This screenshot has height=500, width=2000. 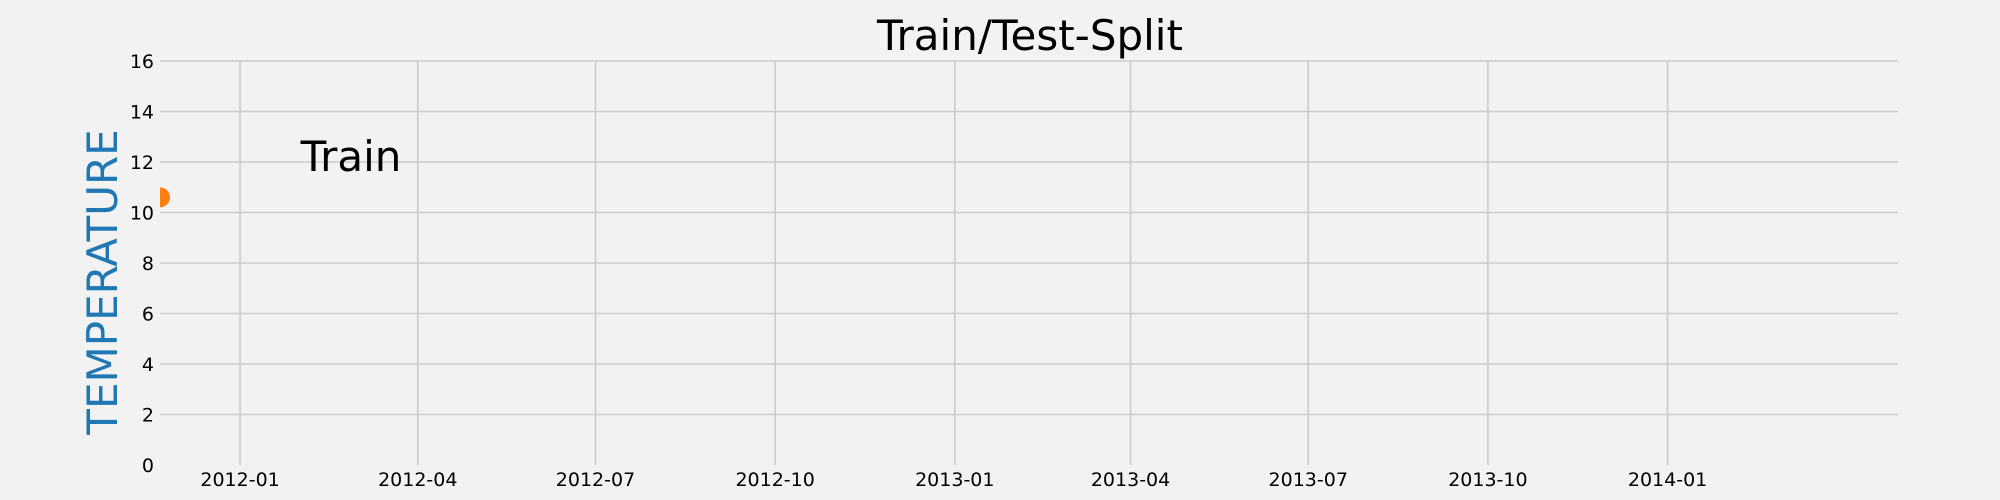 I want to click on y-tick-label: 16, so click(x=142, y=62).